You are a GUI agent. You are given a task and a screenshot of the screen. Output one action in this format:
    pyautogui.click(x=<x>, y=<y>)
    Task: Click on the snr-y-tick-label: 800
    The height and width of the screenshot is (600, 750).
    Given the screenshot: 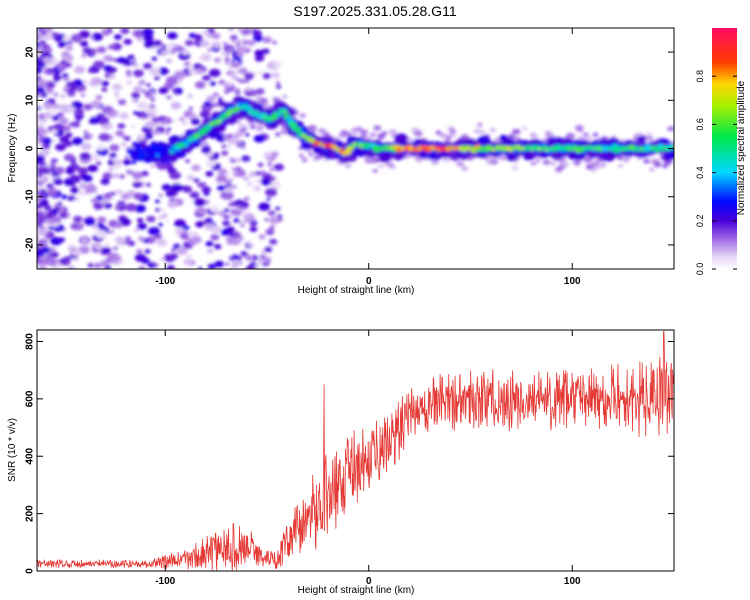 What is the action you would take?
    pyautogui.click(x=30, y=341)
    